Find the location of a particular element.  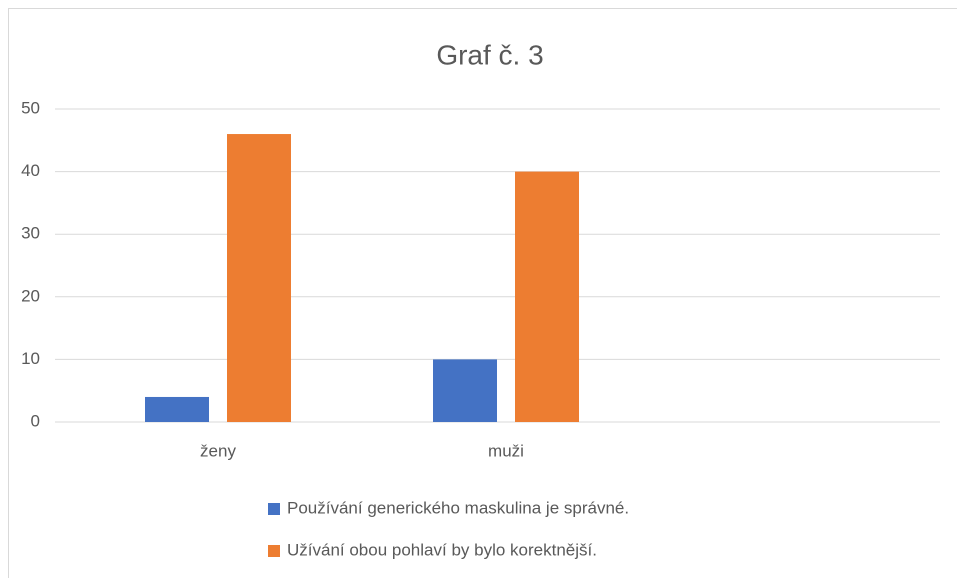

y-tick-label: 20 is located at coordinates (30, 295).